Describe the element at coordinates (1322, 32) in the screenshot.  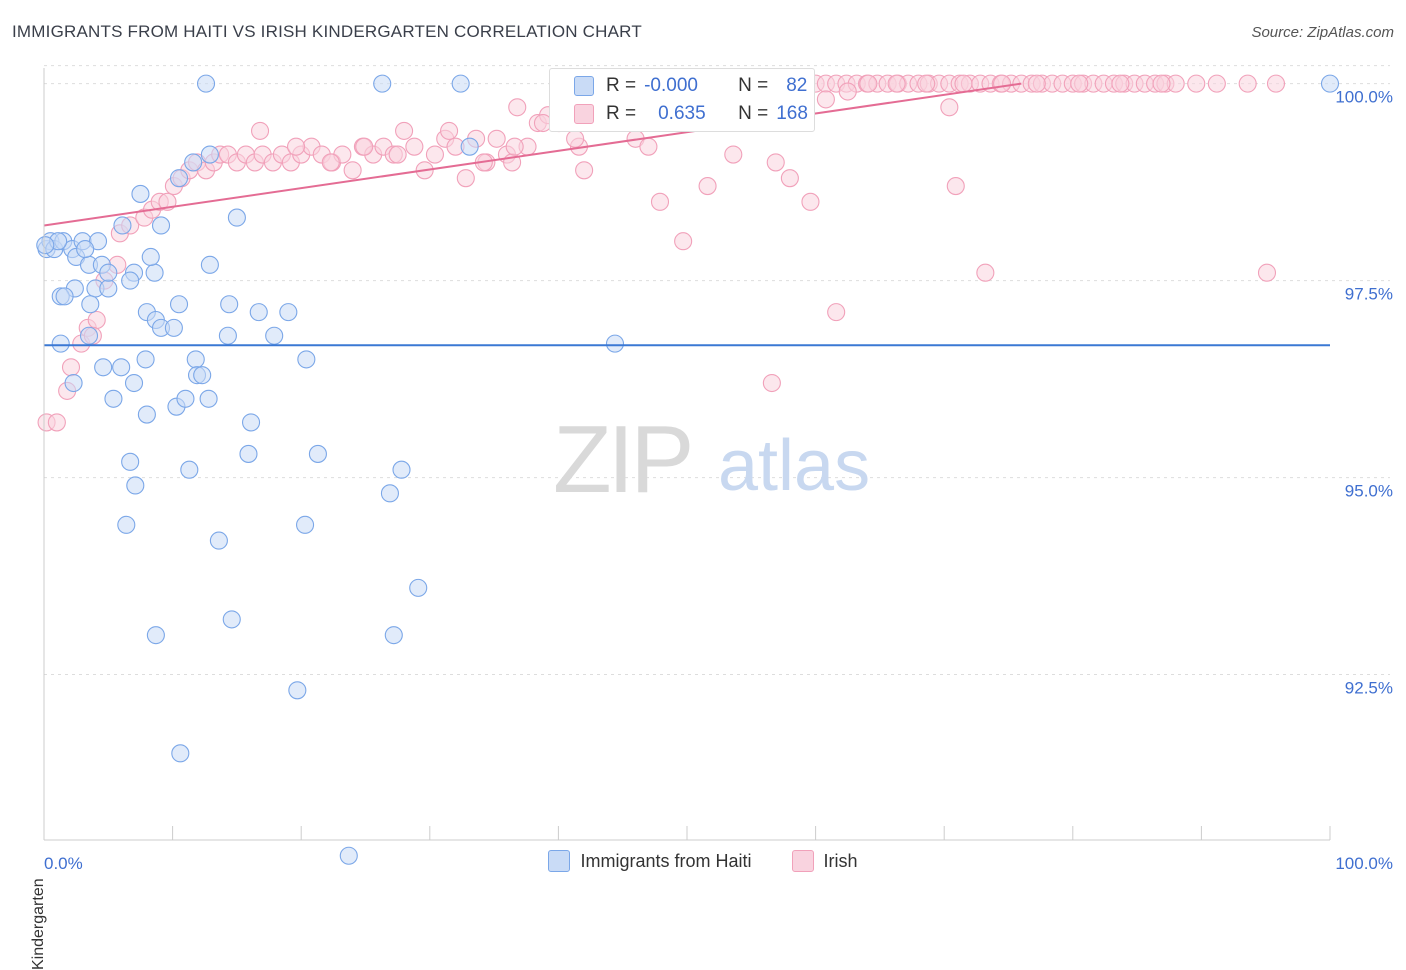
I see `source-label: Source: ZipAtlas.com` at that location.